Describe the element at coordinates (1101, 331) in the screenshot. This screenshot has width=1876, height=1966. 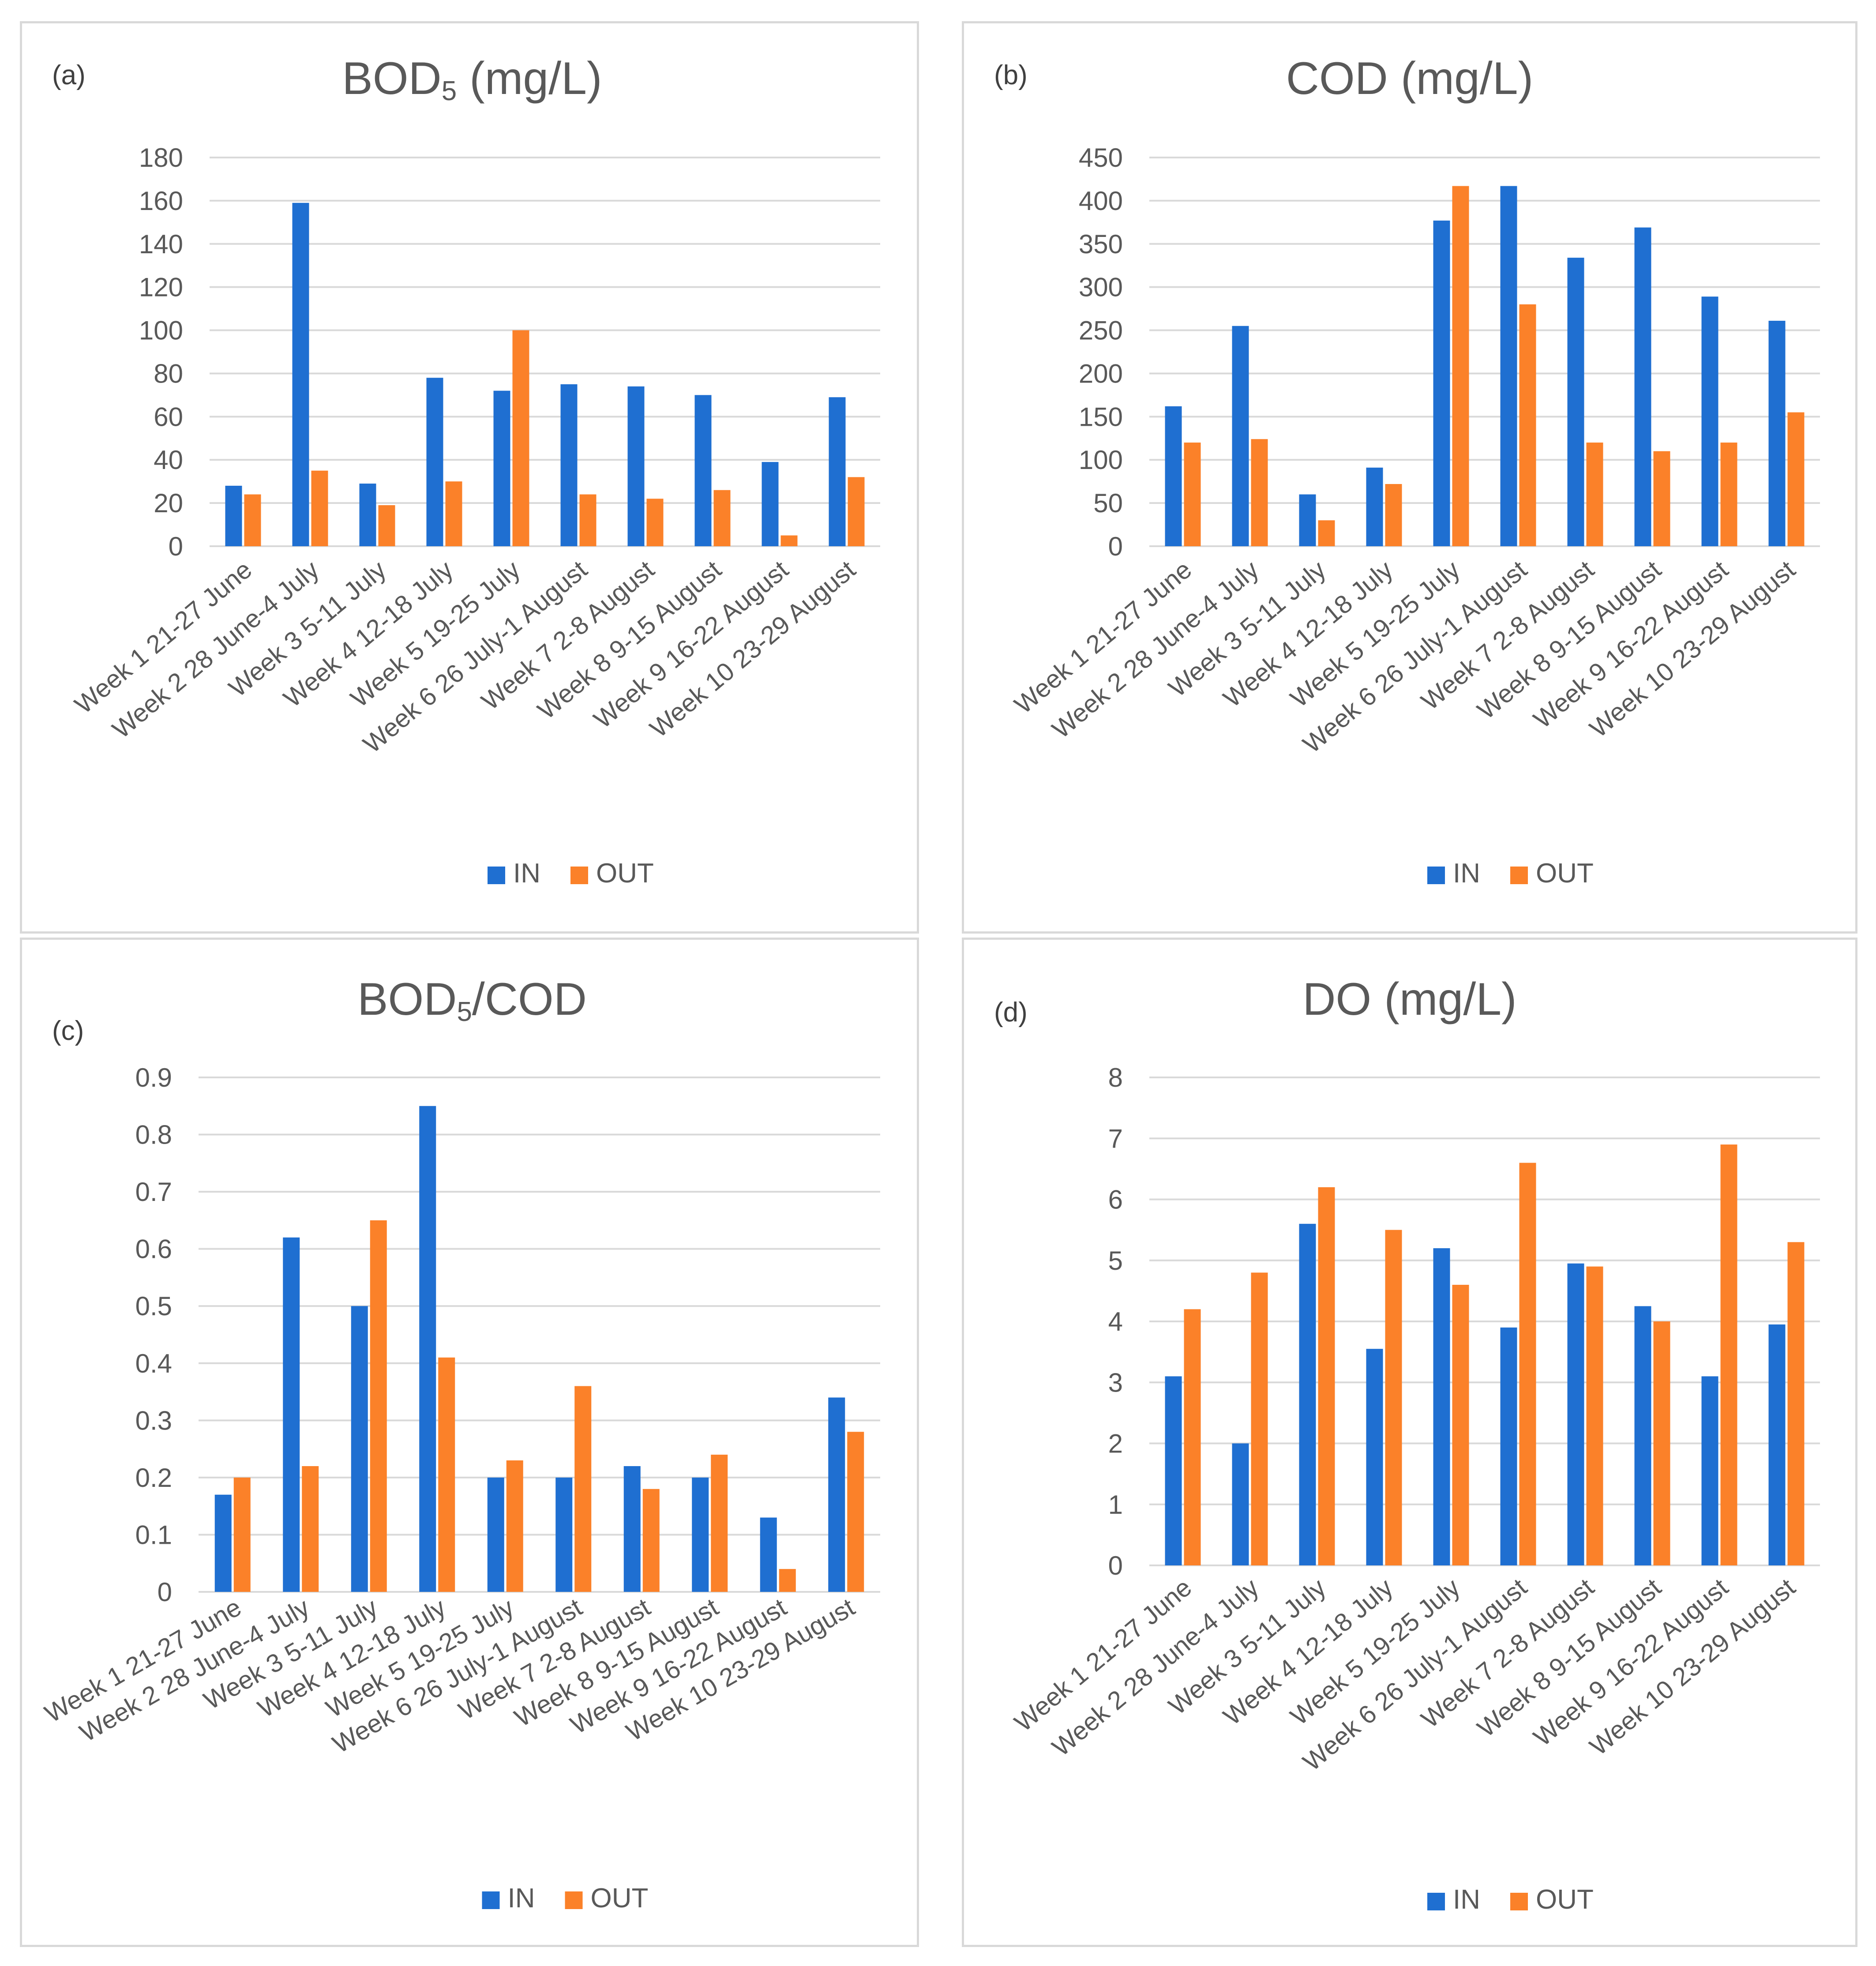
I see `y-tick-label: 250` at that location.